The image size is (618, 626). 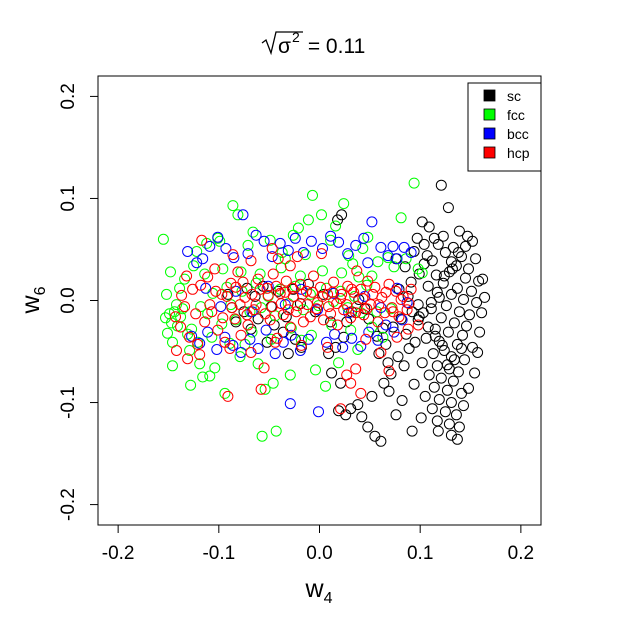 I want to click on legend-label-fcc: fcc, so click(x=516, y=115).